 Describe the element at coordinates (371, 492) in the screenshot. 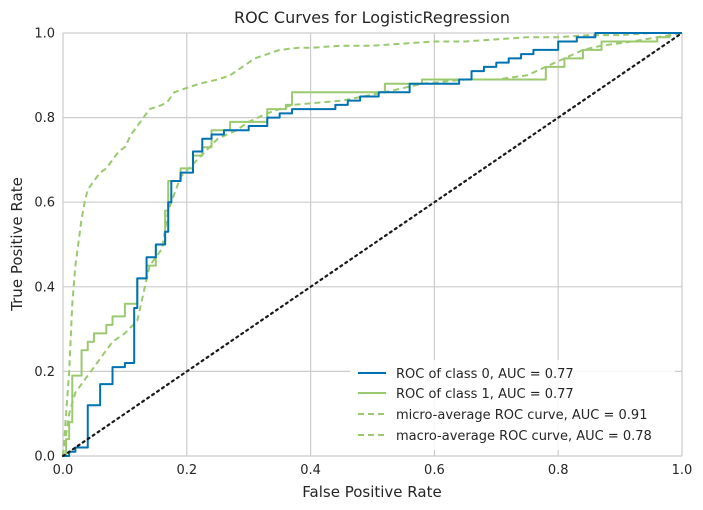

I see `x-axis-label: False Positive Rate` at that location.